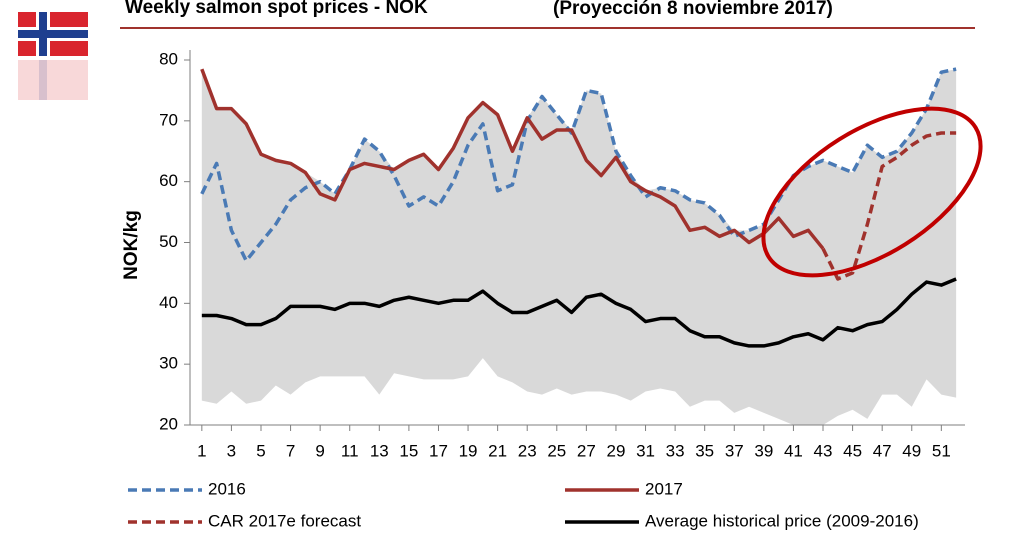 The width and height of the screenshot is (1030, 536). Describe the element at coordinates (290, 450) in the screenshot. I see `x-tick-label: 7` at that location.